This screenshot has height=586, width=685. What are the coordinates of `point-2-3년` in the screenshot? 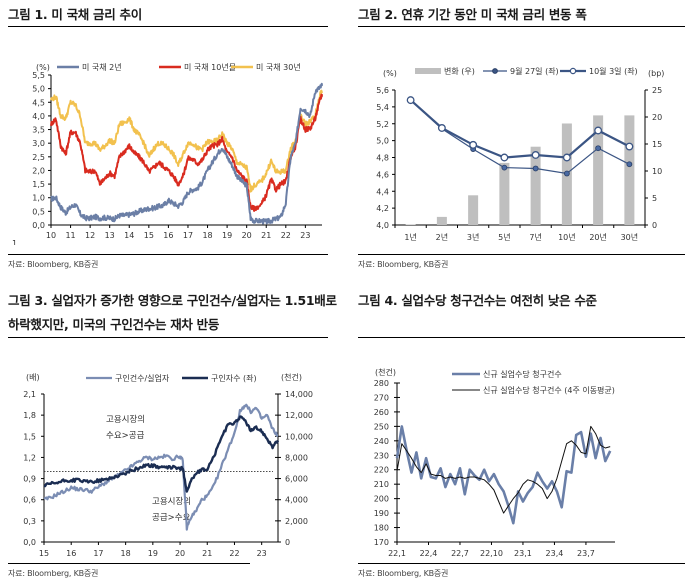 It's located at (473, 144).